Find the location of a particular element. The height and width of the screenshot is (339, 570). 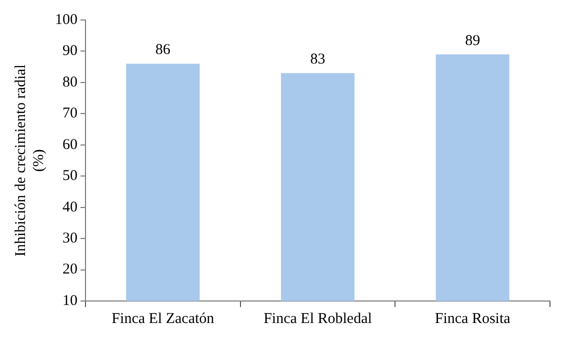

y-tick-label: 70 is located at coordinates (70, 114).